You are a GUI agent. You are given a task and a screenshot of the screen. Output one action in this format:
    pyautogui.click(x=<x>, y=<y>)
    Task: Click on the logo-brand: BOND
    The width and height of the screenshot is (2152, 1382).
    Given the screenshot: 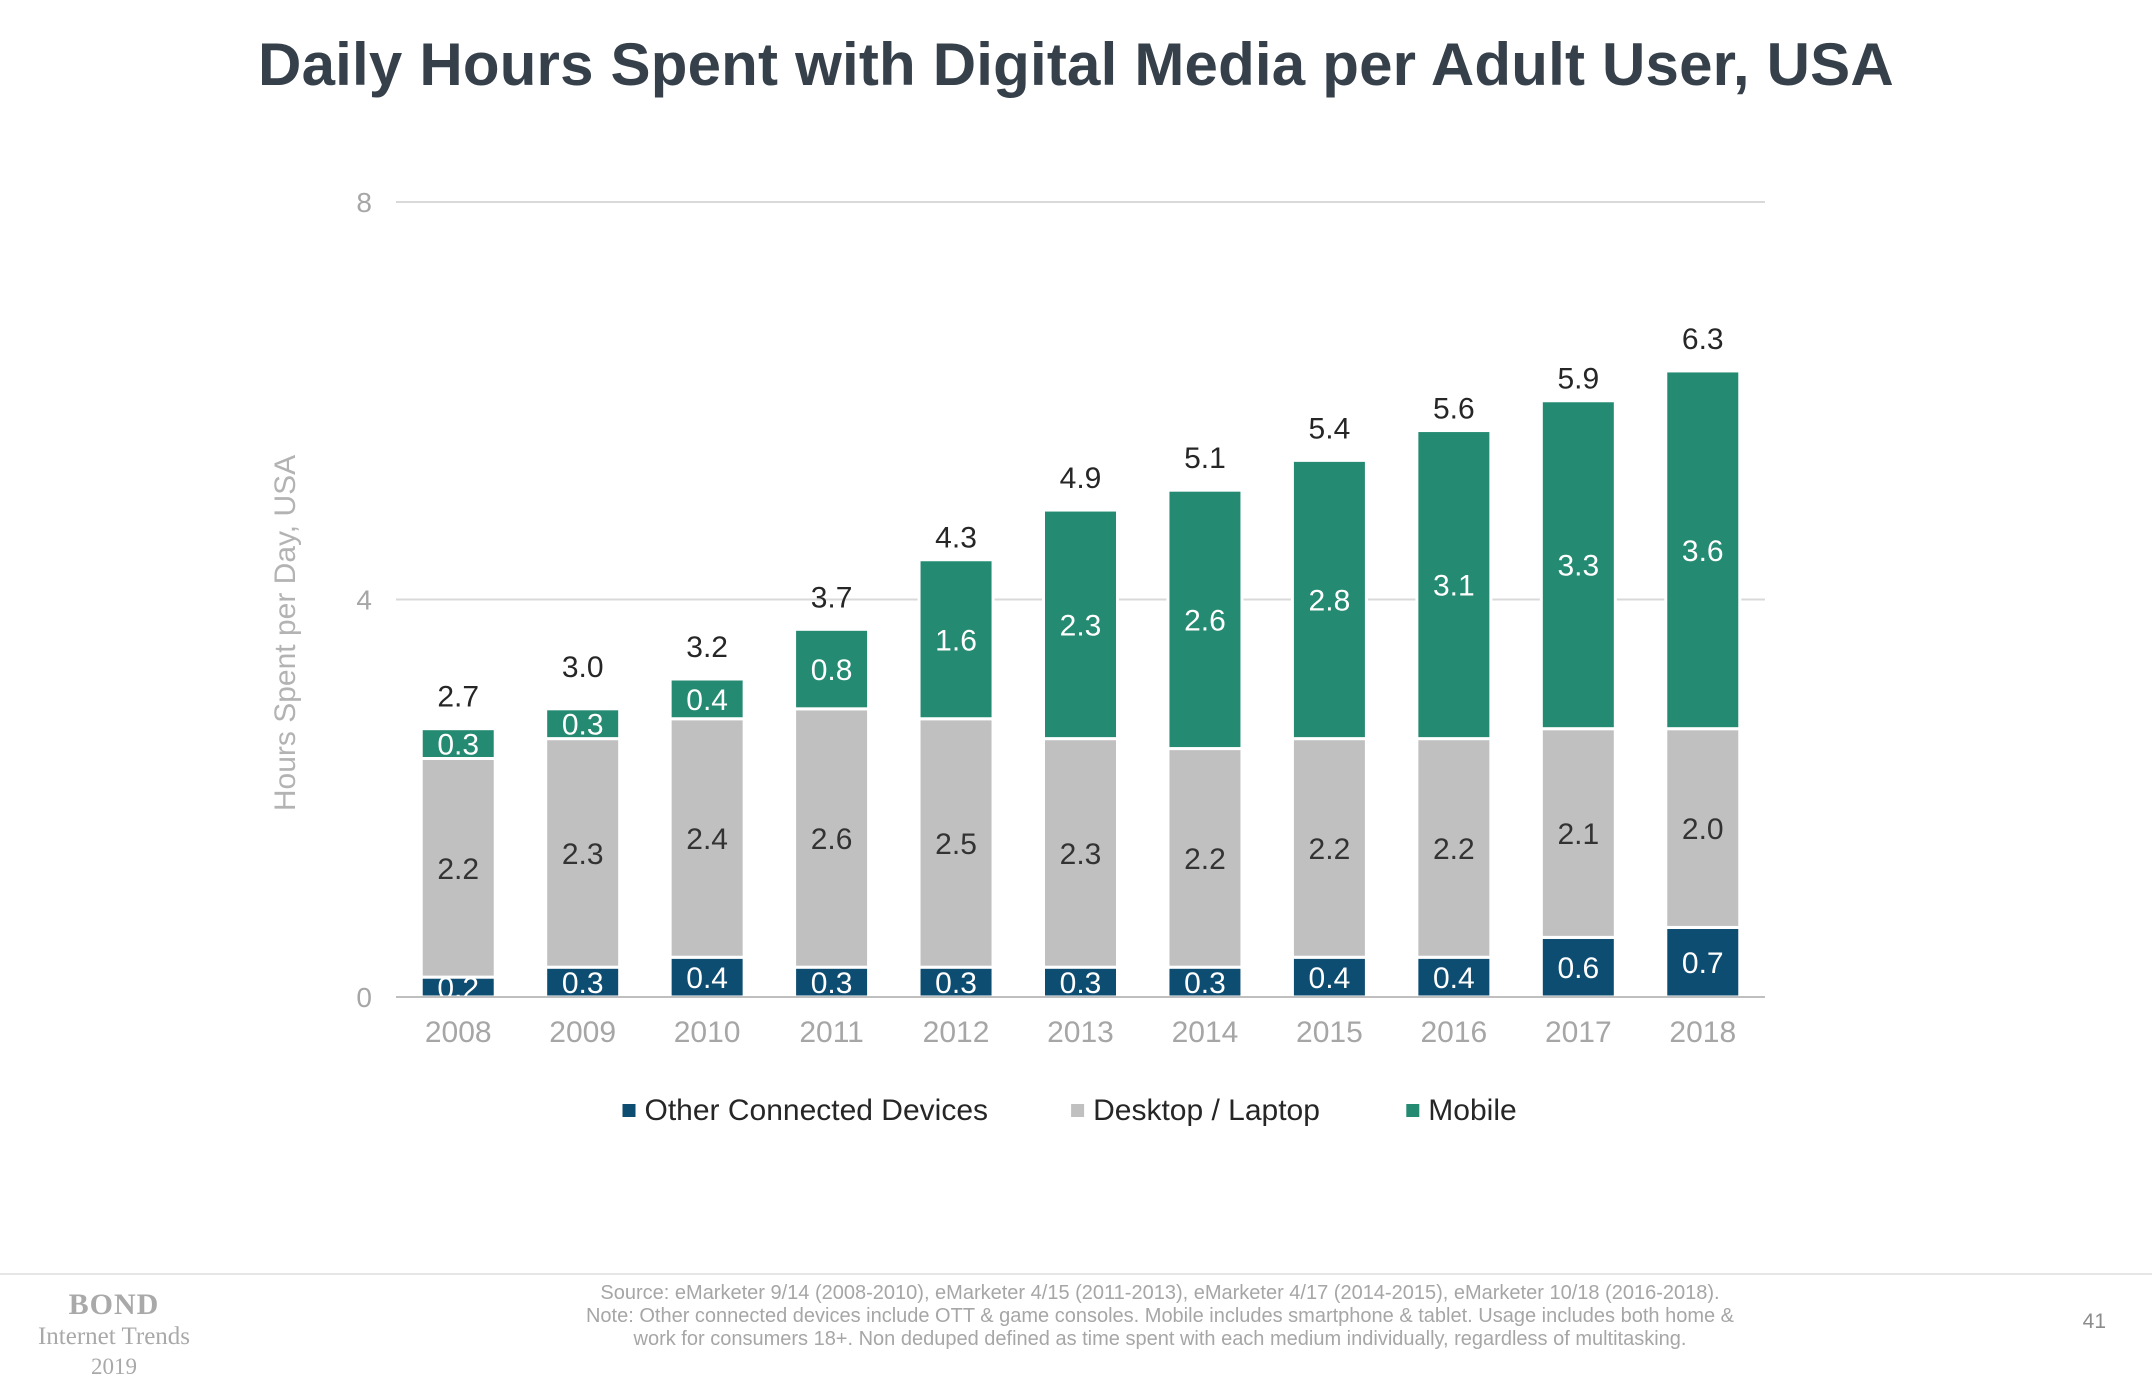 What is the action you would take?
    pyautogui.click(x=114, y=1304)
    